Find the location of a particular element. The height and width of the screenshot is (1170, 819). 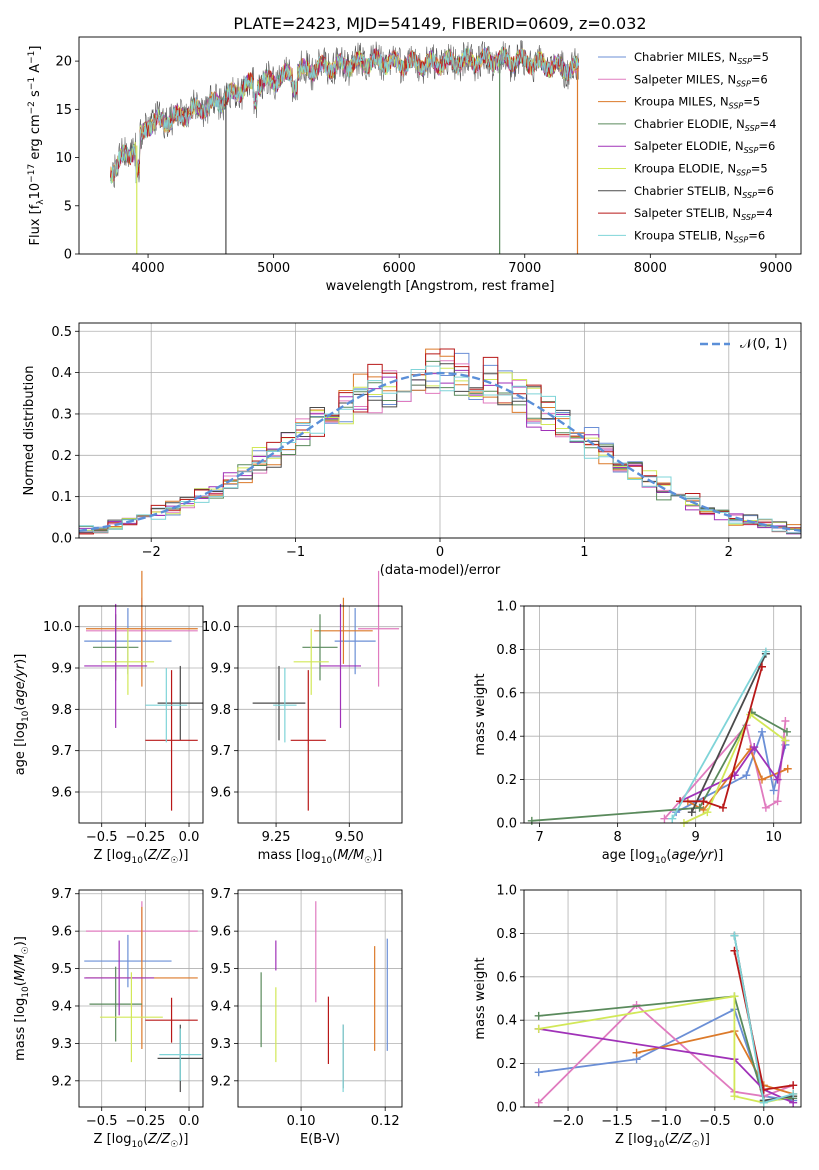

spectrum-ytick-label: 10 is located at coordinates (63, 158).